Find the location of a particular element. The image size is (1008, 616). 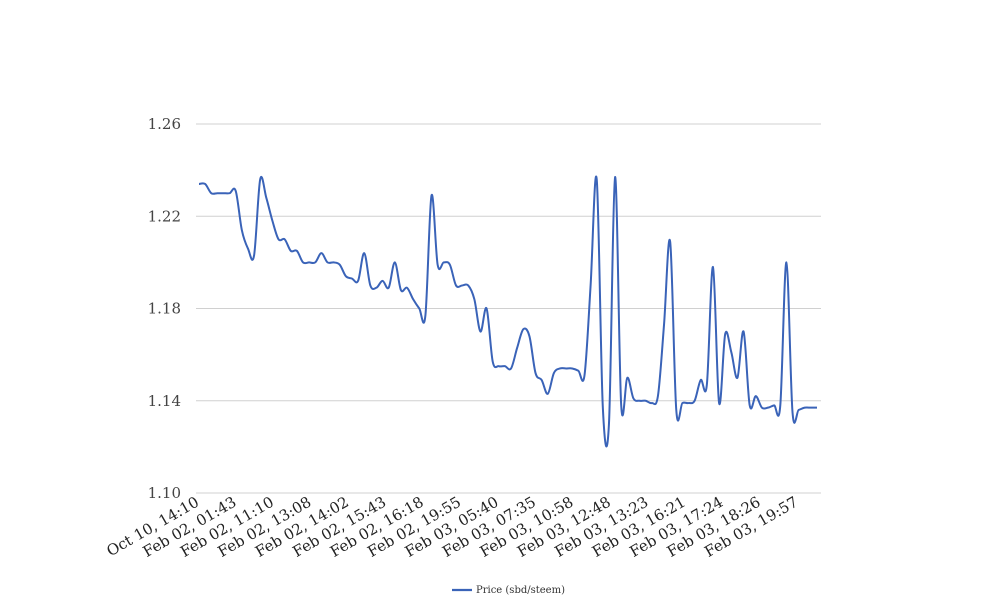

y-tick-label: 1.26 is located at coordinates (164, 124).